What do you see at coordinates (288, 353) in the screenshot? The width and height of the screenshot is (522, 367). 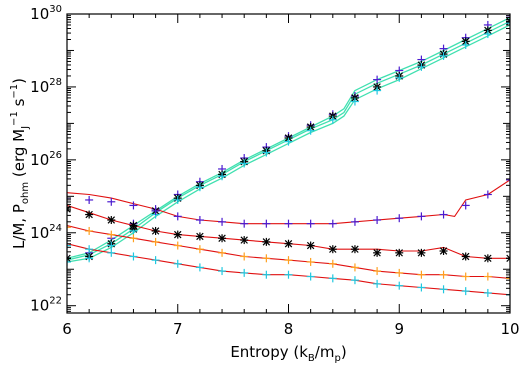 I see `x-axis-label: Entropy (kB/mp)` at bounding box center [288, 353].